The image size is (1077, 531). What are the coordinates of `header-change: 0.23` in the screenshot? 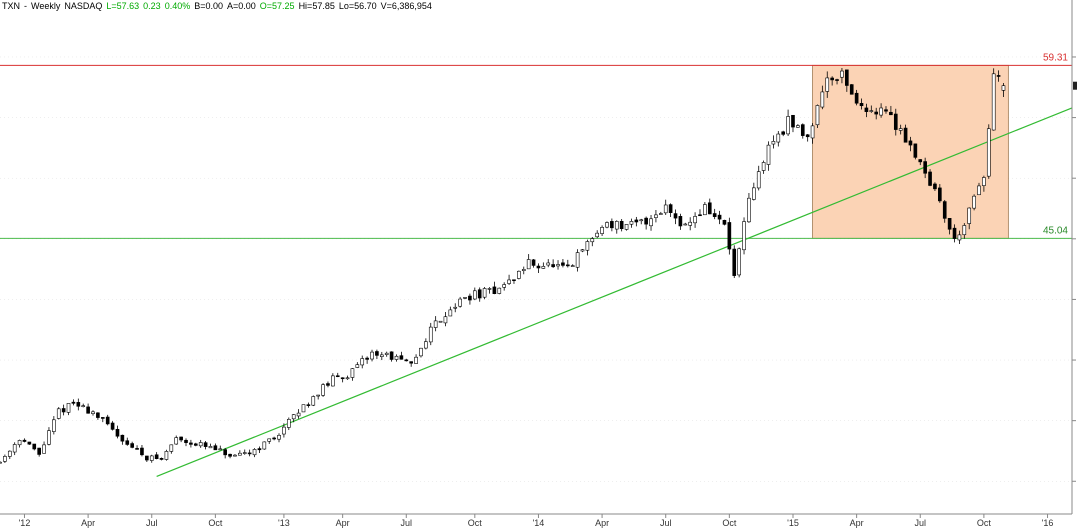 It's located at (152, 6).